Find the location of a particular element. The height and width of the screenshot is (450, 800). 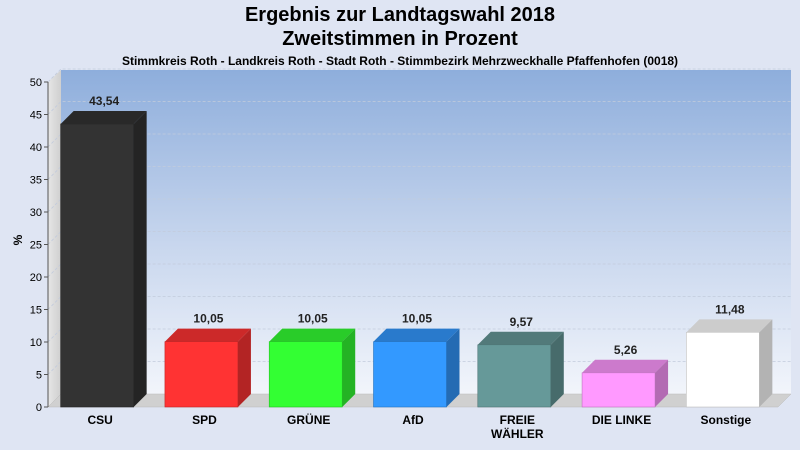

y-tick-label: 25 is located at coordinates (36, 246).